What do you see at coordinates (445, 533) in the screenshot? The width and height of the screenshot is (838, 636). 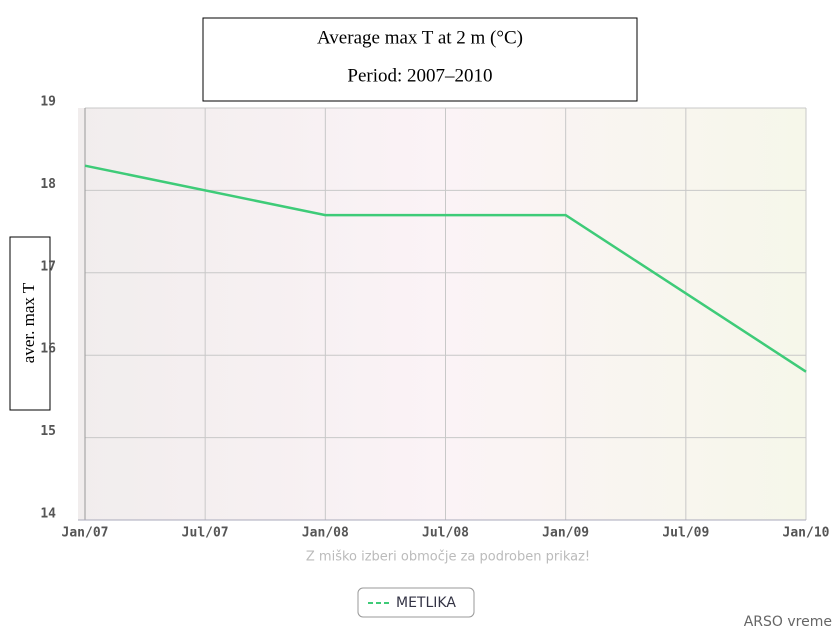 I see `x-tick-label: Jul/08` at bounding box center [445, 533].